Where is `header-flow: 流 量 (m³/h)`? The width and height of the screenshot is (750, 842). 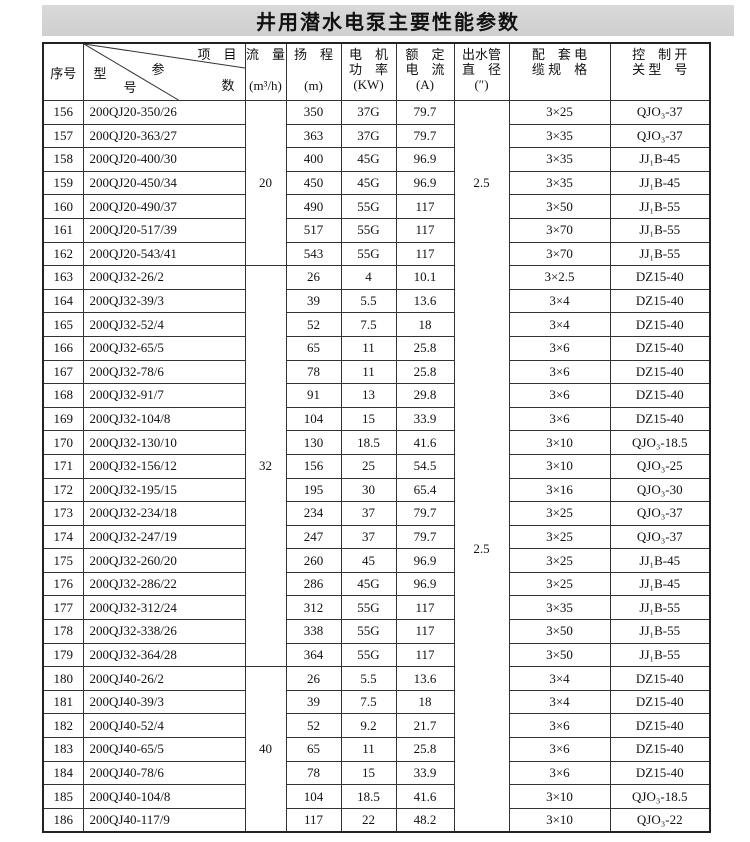
header-flow: 流 量 (m³/h) is located at coordinates (265, 71).